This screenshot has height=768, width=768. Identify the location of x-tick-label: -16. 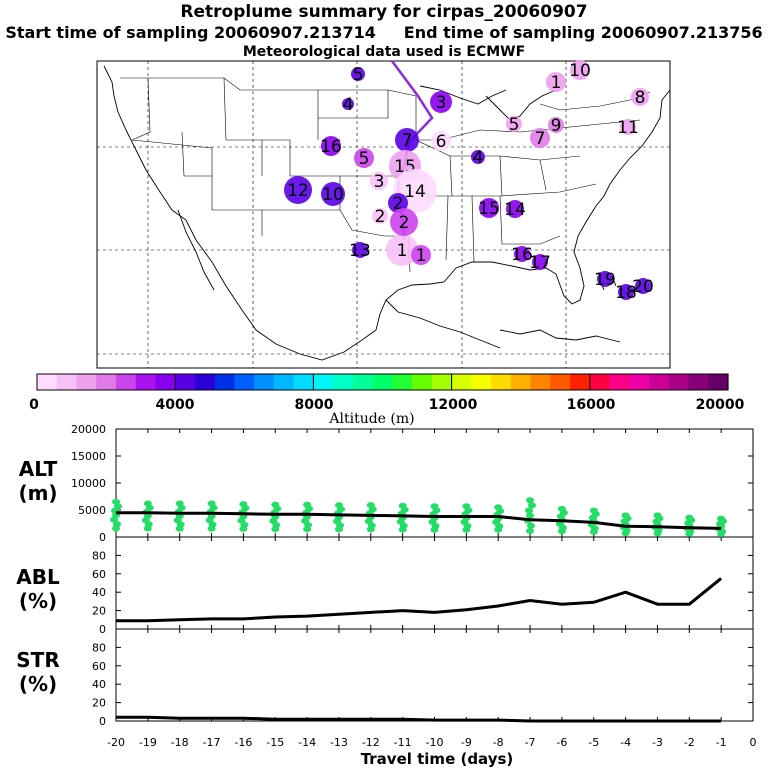
(243, 742).